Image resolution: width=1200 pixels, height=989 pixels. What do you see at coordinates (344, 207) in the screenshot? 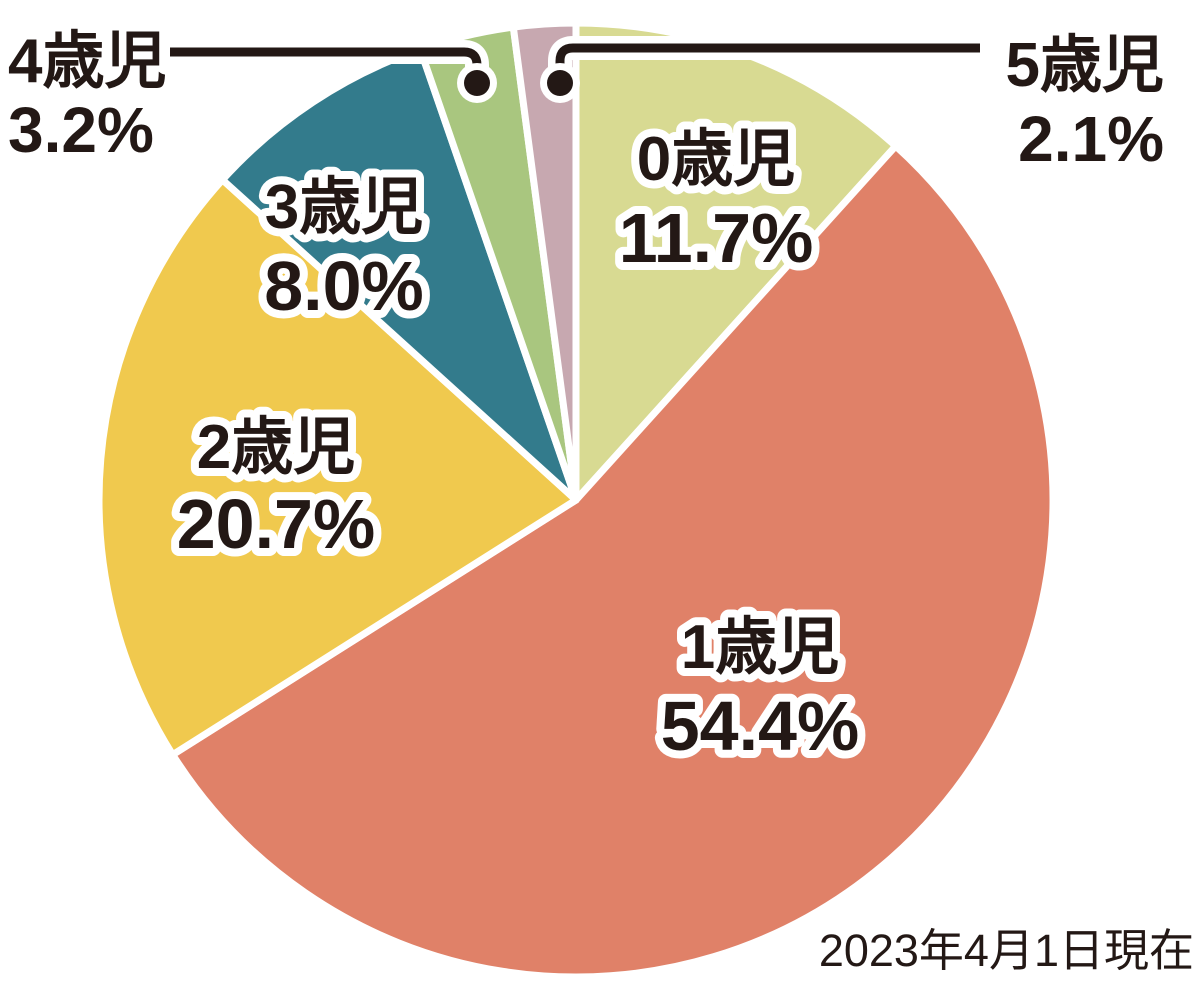
I see `slice-label-age-3: 3歳児` at bounding box center [344, 207].